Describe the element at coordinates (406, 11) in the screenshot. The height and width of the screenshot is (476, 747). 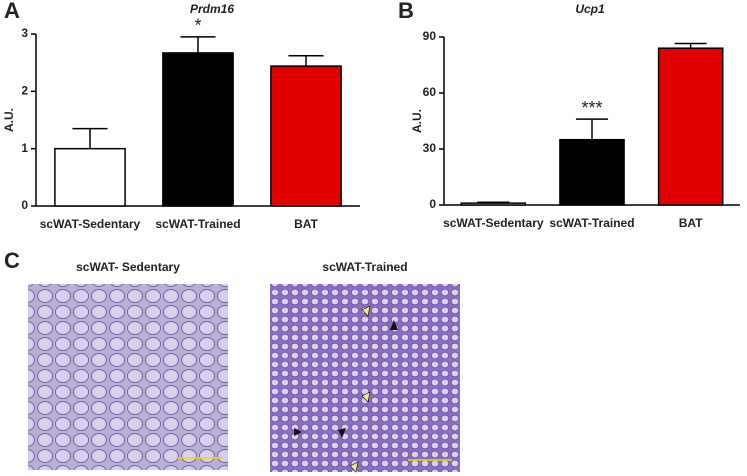
I see `panel-label: B` at that location.